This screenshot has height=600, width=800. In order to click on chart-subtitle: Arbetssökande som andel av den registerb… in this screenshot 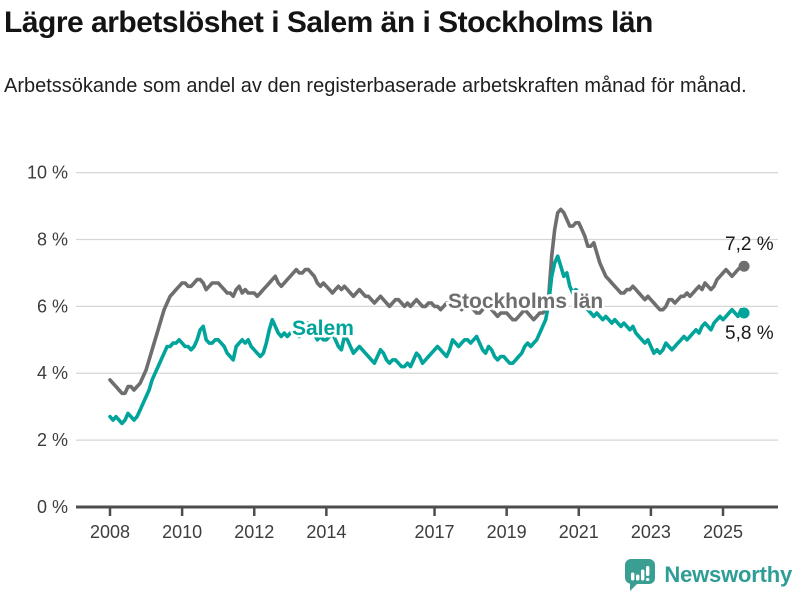, I will do `click(375, 86)`.